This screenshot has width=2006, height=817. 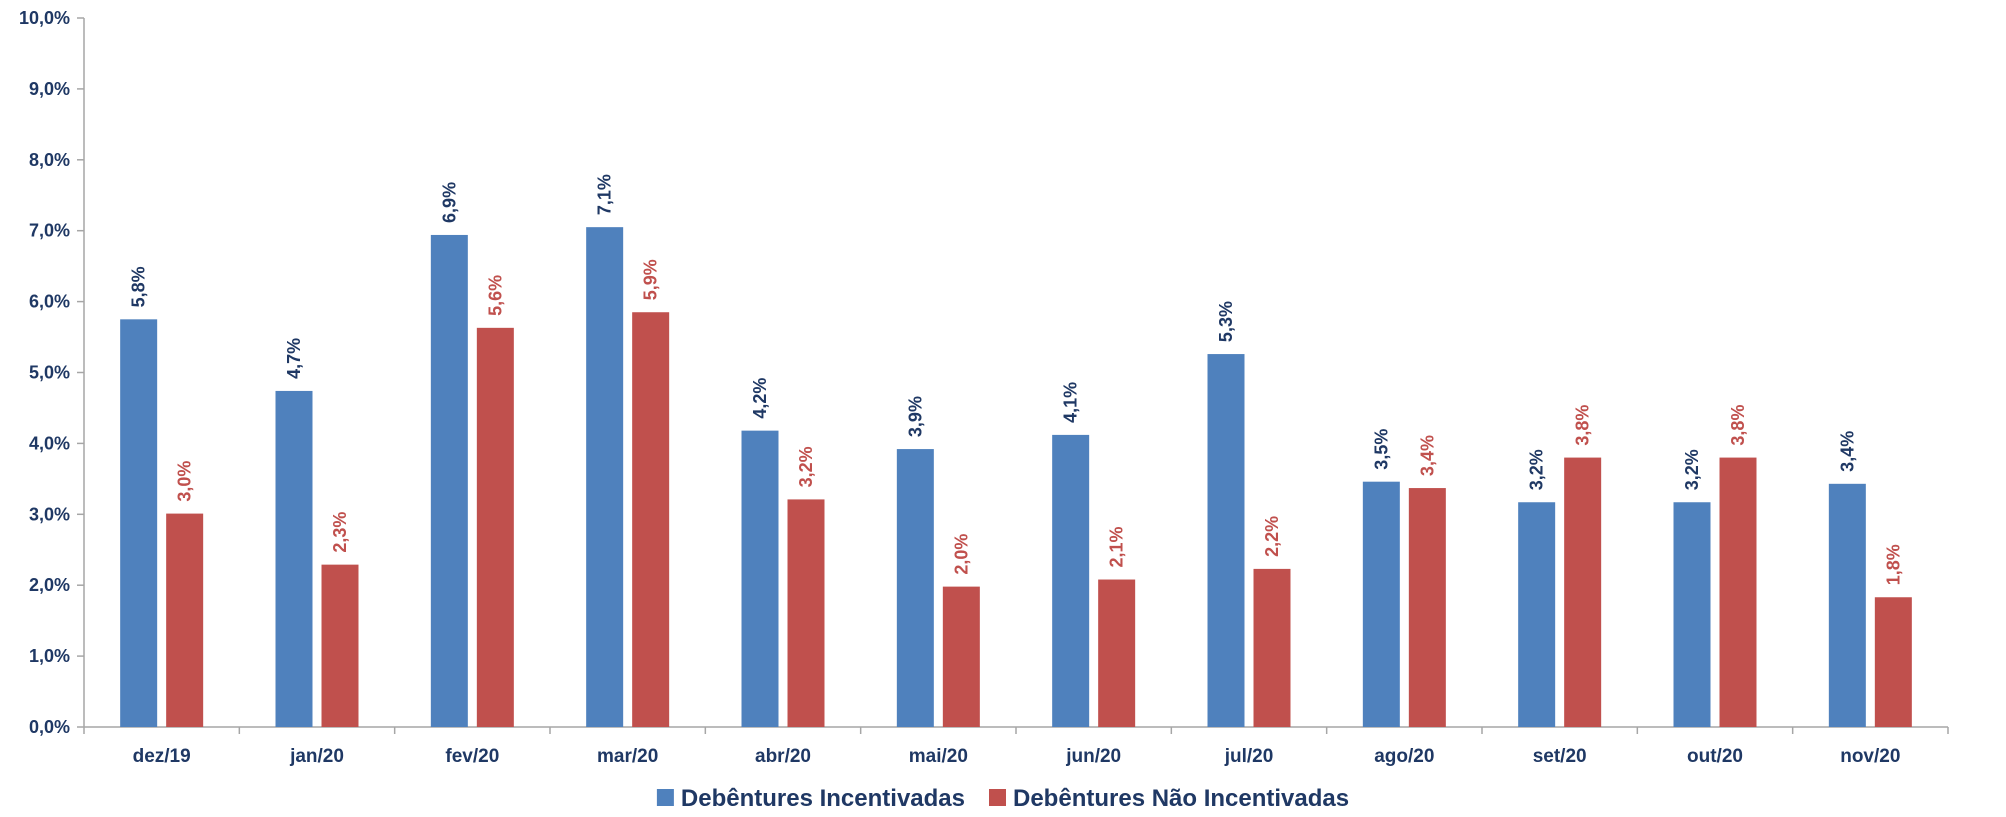 I want to click on data-label: 2,3%, so click(x=340, y=532).